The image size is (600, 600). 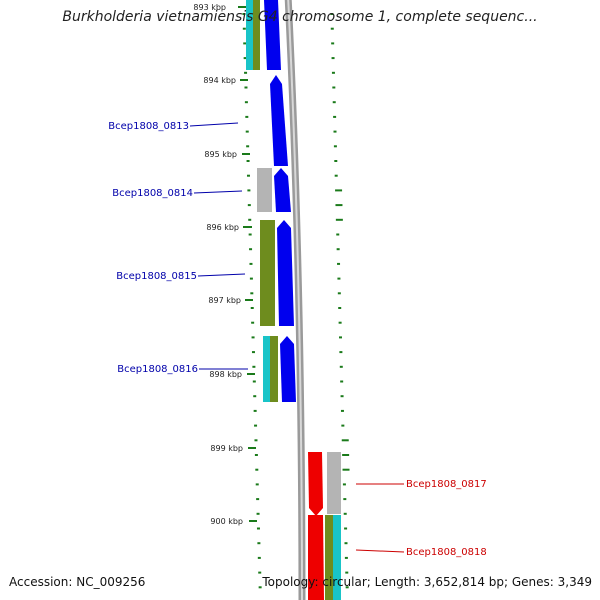 I want to click on gene-label-bcep1808-0817: Bcep1808_0817, so click(x=446, y=484).